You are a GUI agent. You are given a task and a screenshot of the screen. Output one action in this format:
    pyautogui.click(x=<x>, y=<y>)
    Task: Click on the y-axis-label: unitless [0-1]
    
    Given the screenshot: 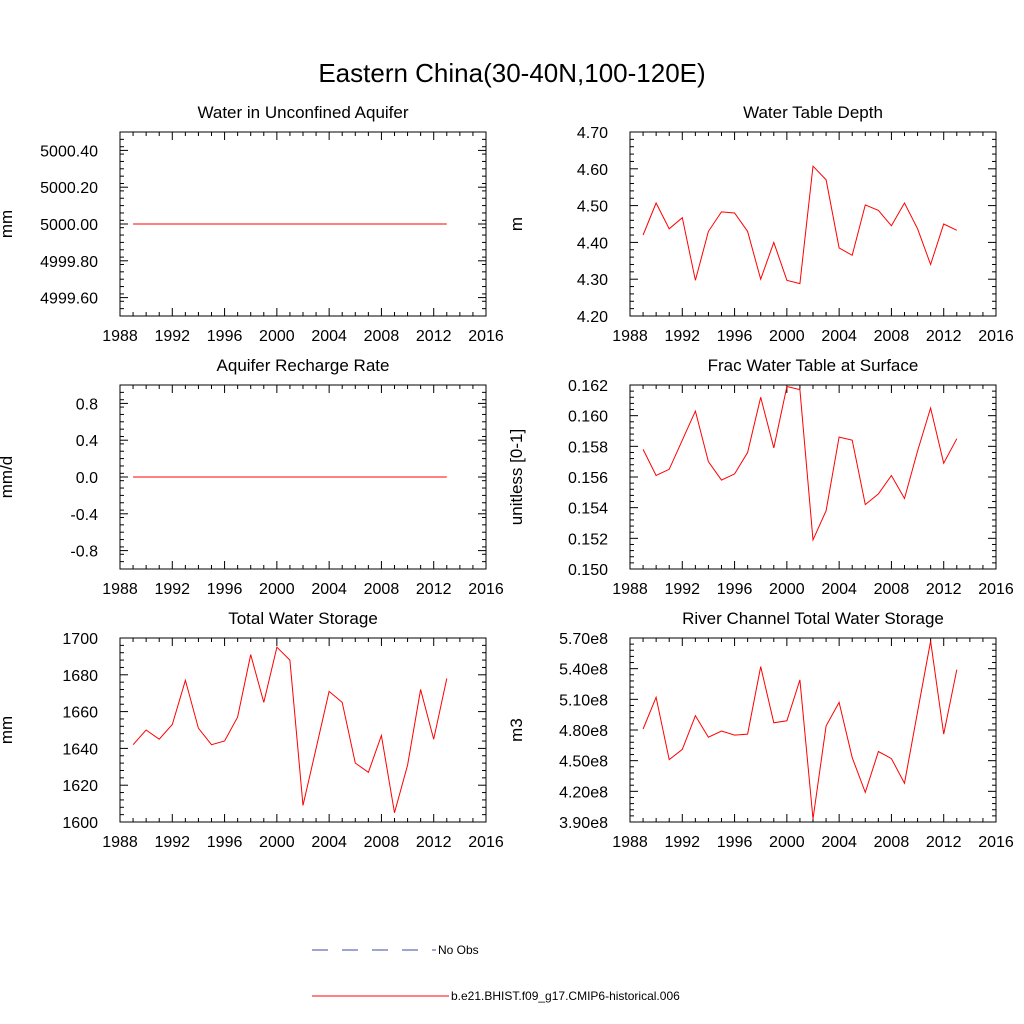 What is the action you would take?
    pyautogui.click(x=516, y=477)
    